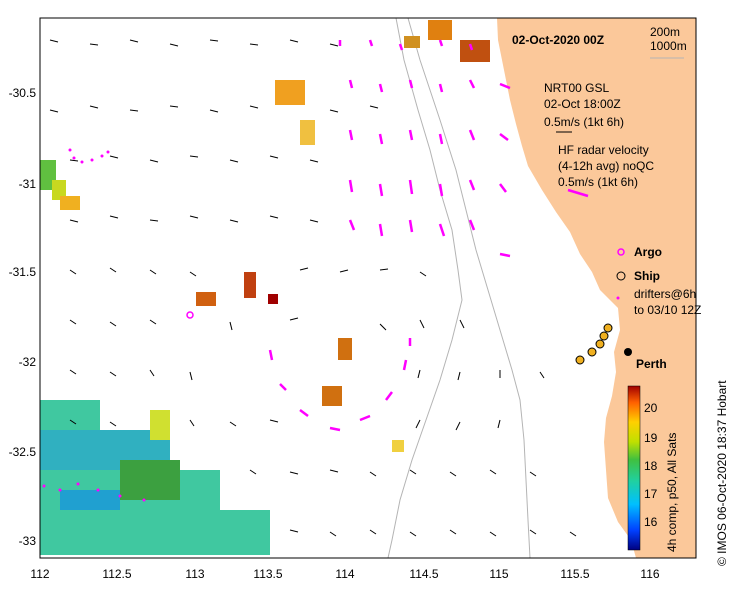  What do you see at coordinates (651, 494) in the screenshot?
I see `colorbar-tick: 17` at bounding box center [651, 494].